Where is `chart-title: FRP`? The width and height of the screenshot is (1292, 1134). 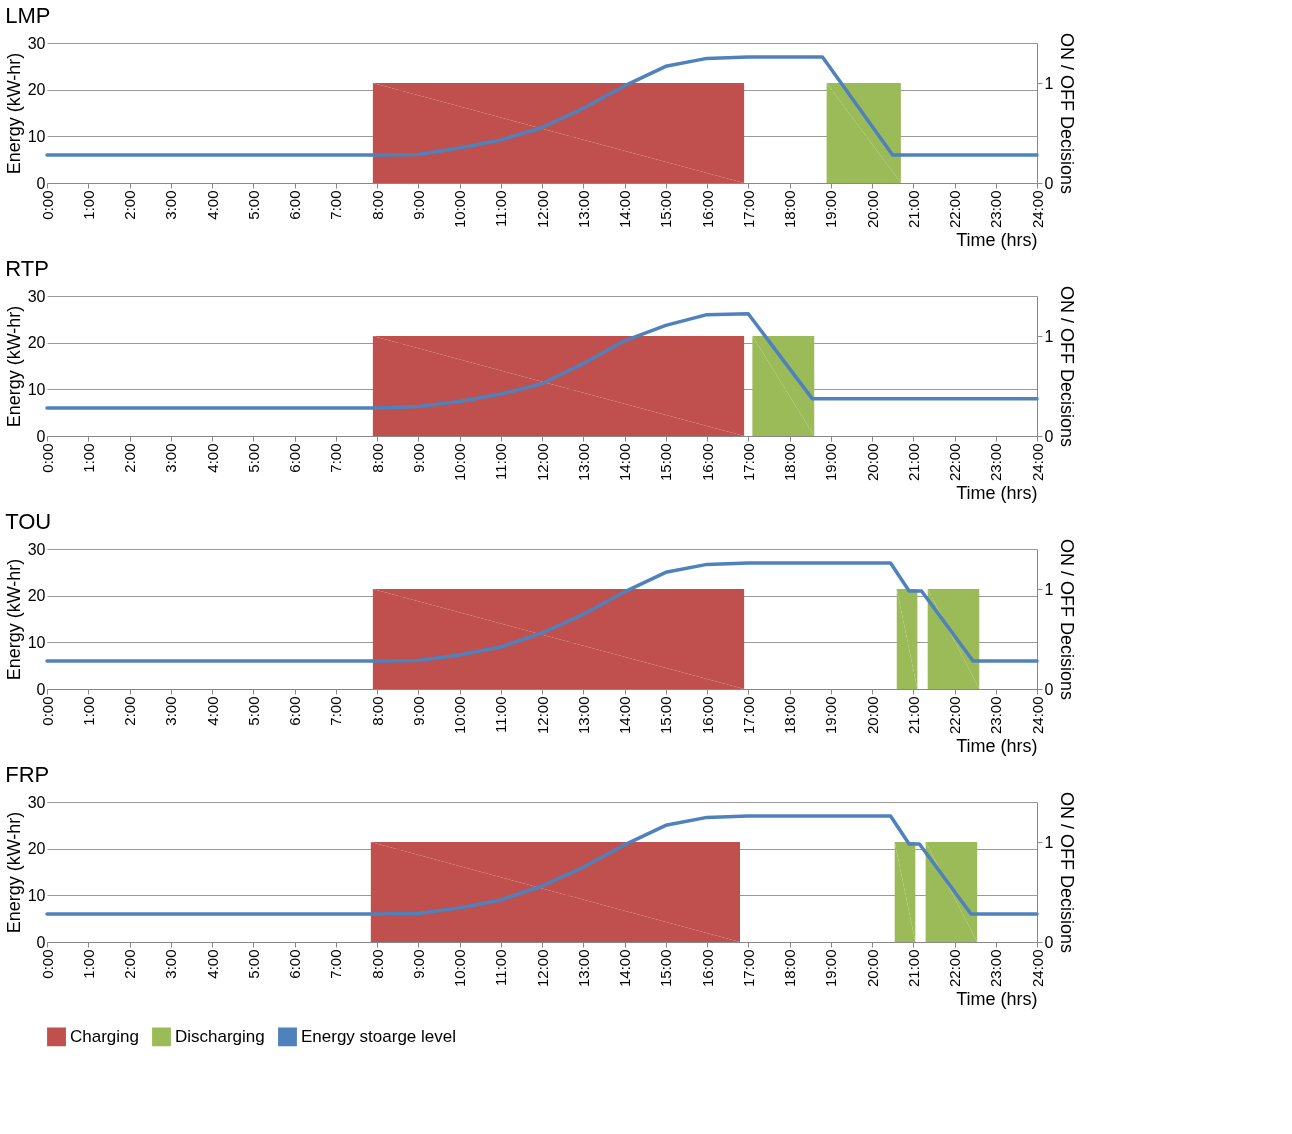 chart-title: FRP is located at coordinates (27, 775).